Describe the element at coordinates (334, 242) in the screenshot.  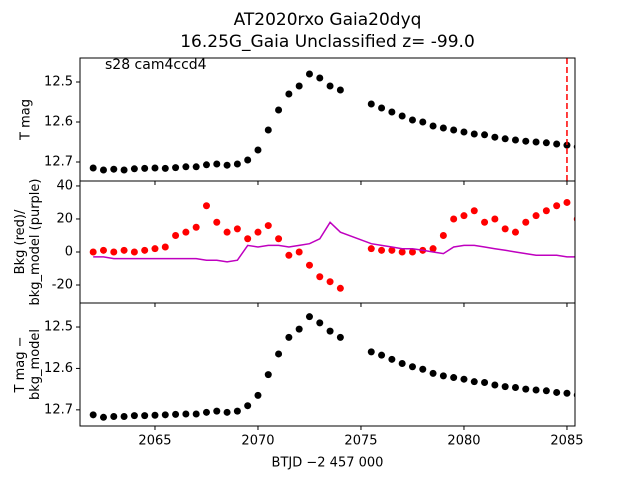
I see `model-line` at that location.